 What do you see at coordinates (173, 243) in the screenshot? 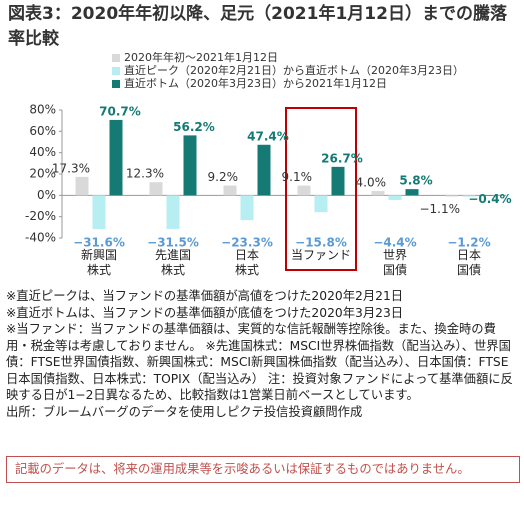
I see `value-label: −31.5%` at bounding box center [173, 243].